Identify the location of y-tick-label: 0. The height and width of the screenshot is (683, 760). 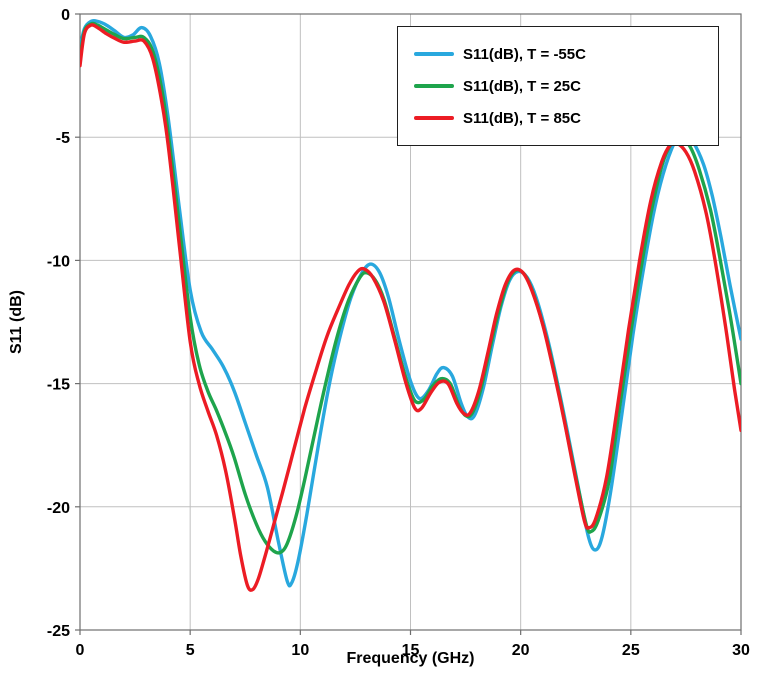
(65, 15).